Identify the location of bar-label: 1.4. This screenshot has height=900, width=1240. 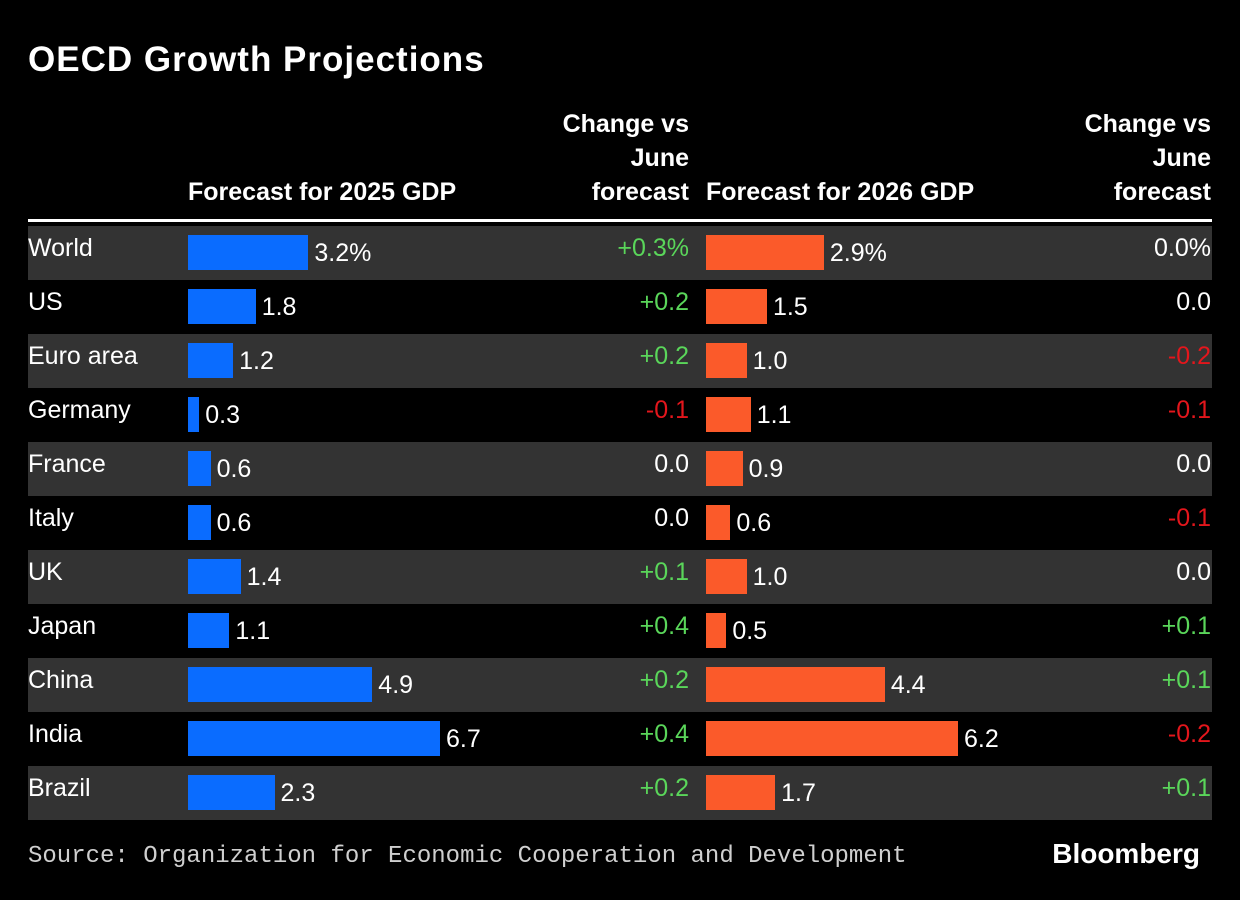
(264, 577).